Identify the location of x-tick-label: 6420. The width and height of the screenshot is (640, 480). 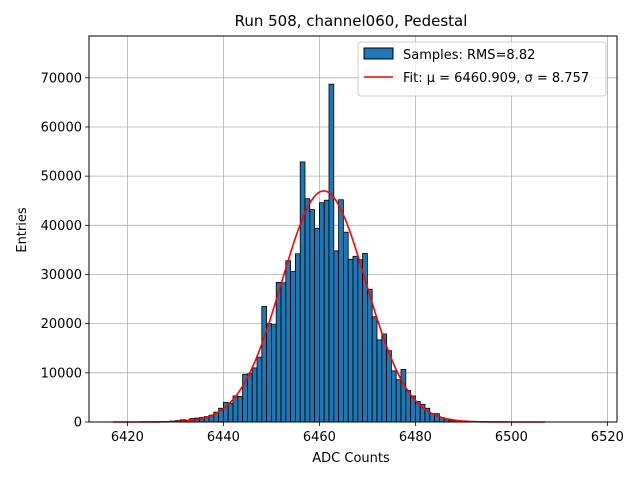
(127, 437).